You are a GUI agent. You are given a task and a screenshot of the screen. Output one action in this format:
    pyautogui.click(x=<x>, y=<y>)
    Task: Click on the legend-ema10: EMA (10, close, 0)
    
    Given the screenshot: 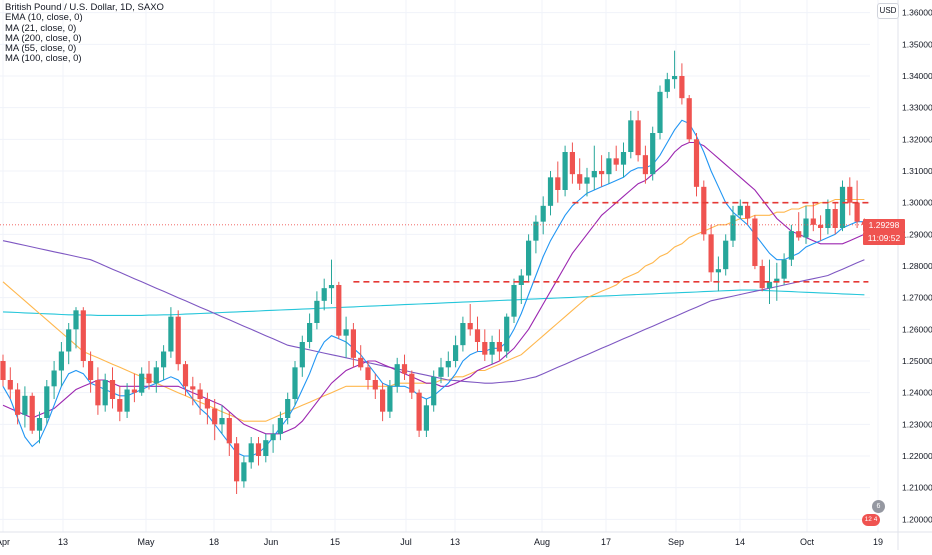 What is the action you would take?
    pyautogui.click(x=44, y=18)
    